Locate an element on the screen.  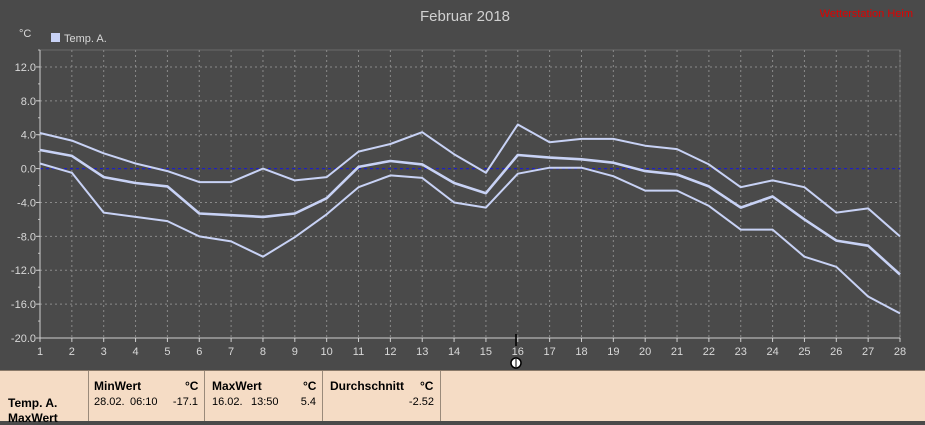
chart-title: Februar 2018 is located at coordinates (465, 16).